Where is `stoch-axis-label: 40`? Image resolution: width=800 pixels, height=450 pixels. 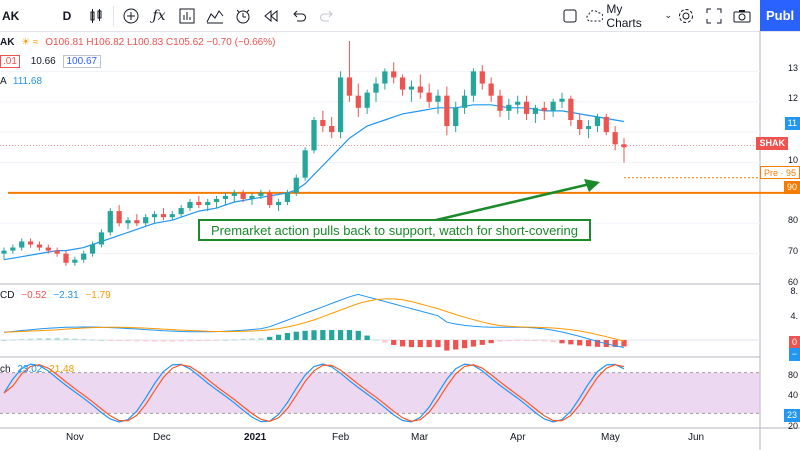
stoch-axis-label: 40 is located at coordinates (792, 395).